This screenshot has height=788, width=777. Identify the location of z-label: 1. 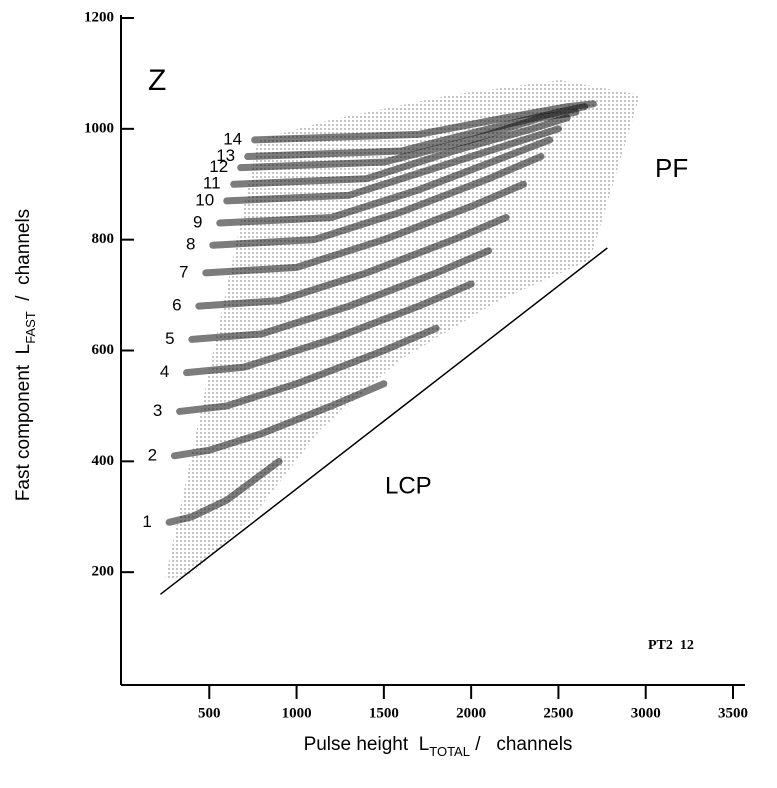
(146, 521).